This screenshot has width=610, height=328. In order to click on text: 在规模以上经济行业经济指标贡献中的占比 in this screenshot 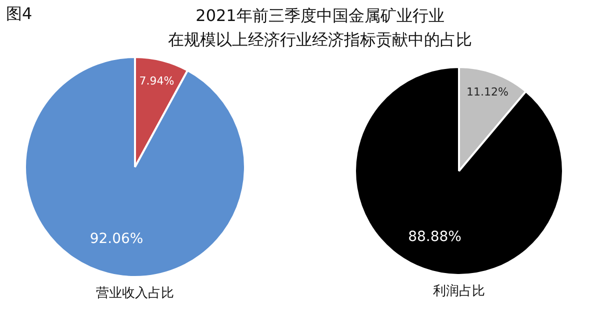, I will do `click(320, 40)`.